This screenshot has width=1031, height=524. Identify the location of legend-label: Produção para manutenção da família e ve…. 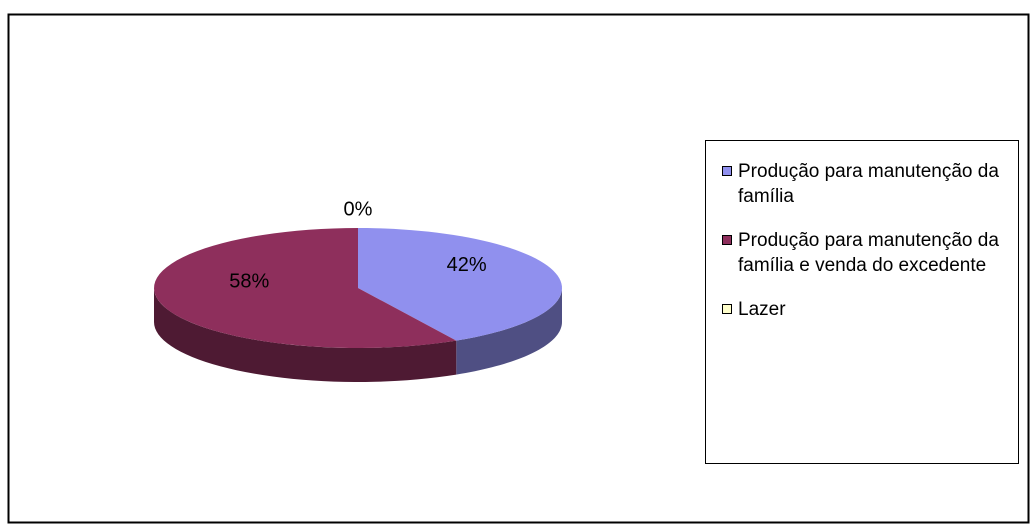
(868, 253).